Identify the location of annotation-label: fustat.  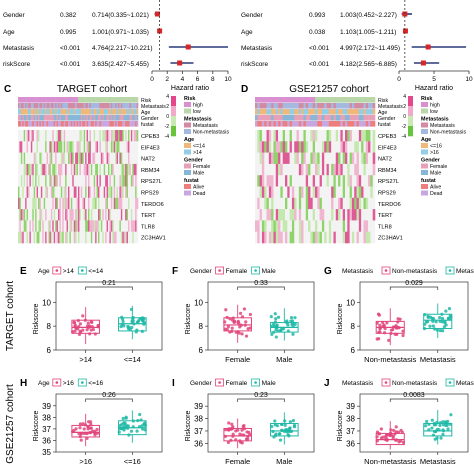
(147, 125).